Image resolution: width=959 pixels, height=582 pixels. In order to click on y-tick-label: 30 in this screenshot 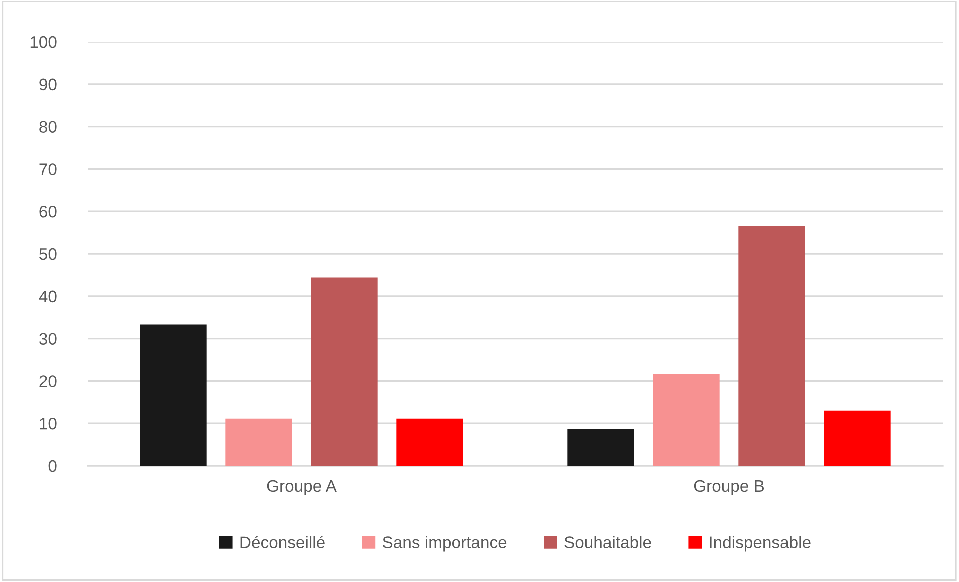, I will do `click(48, 339)`.